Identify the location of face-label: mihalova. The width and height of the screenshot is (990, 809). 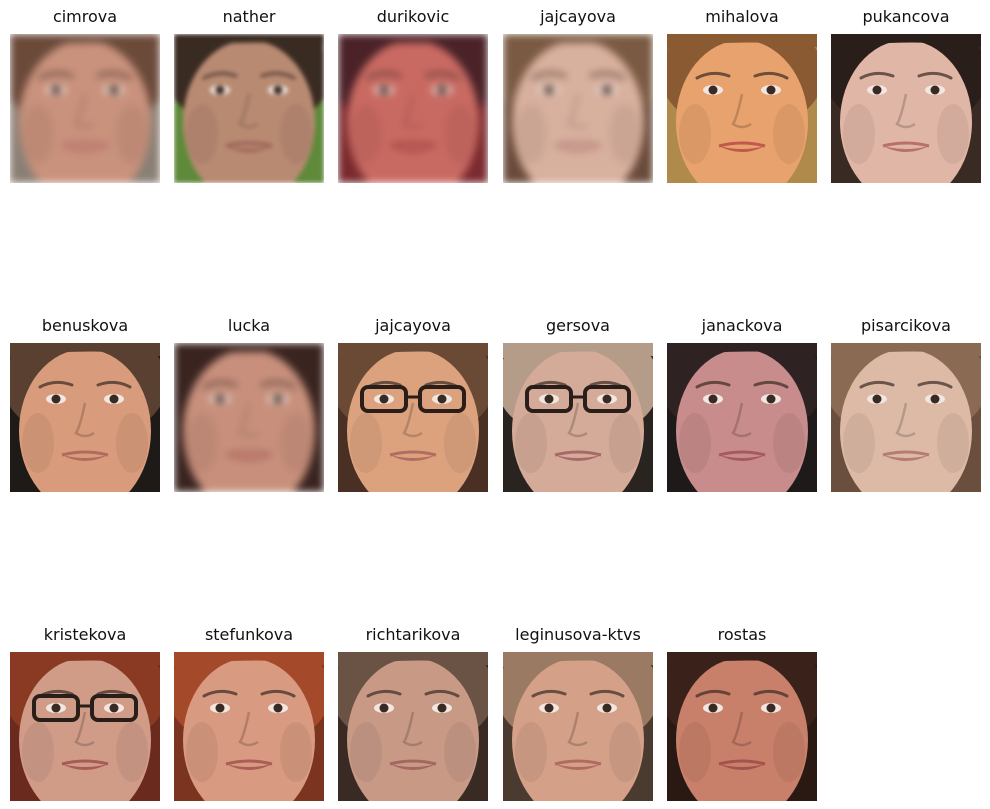
(742, 16).